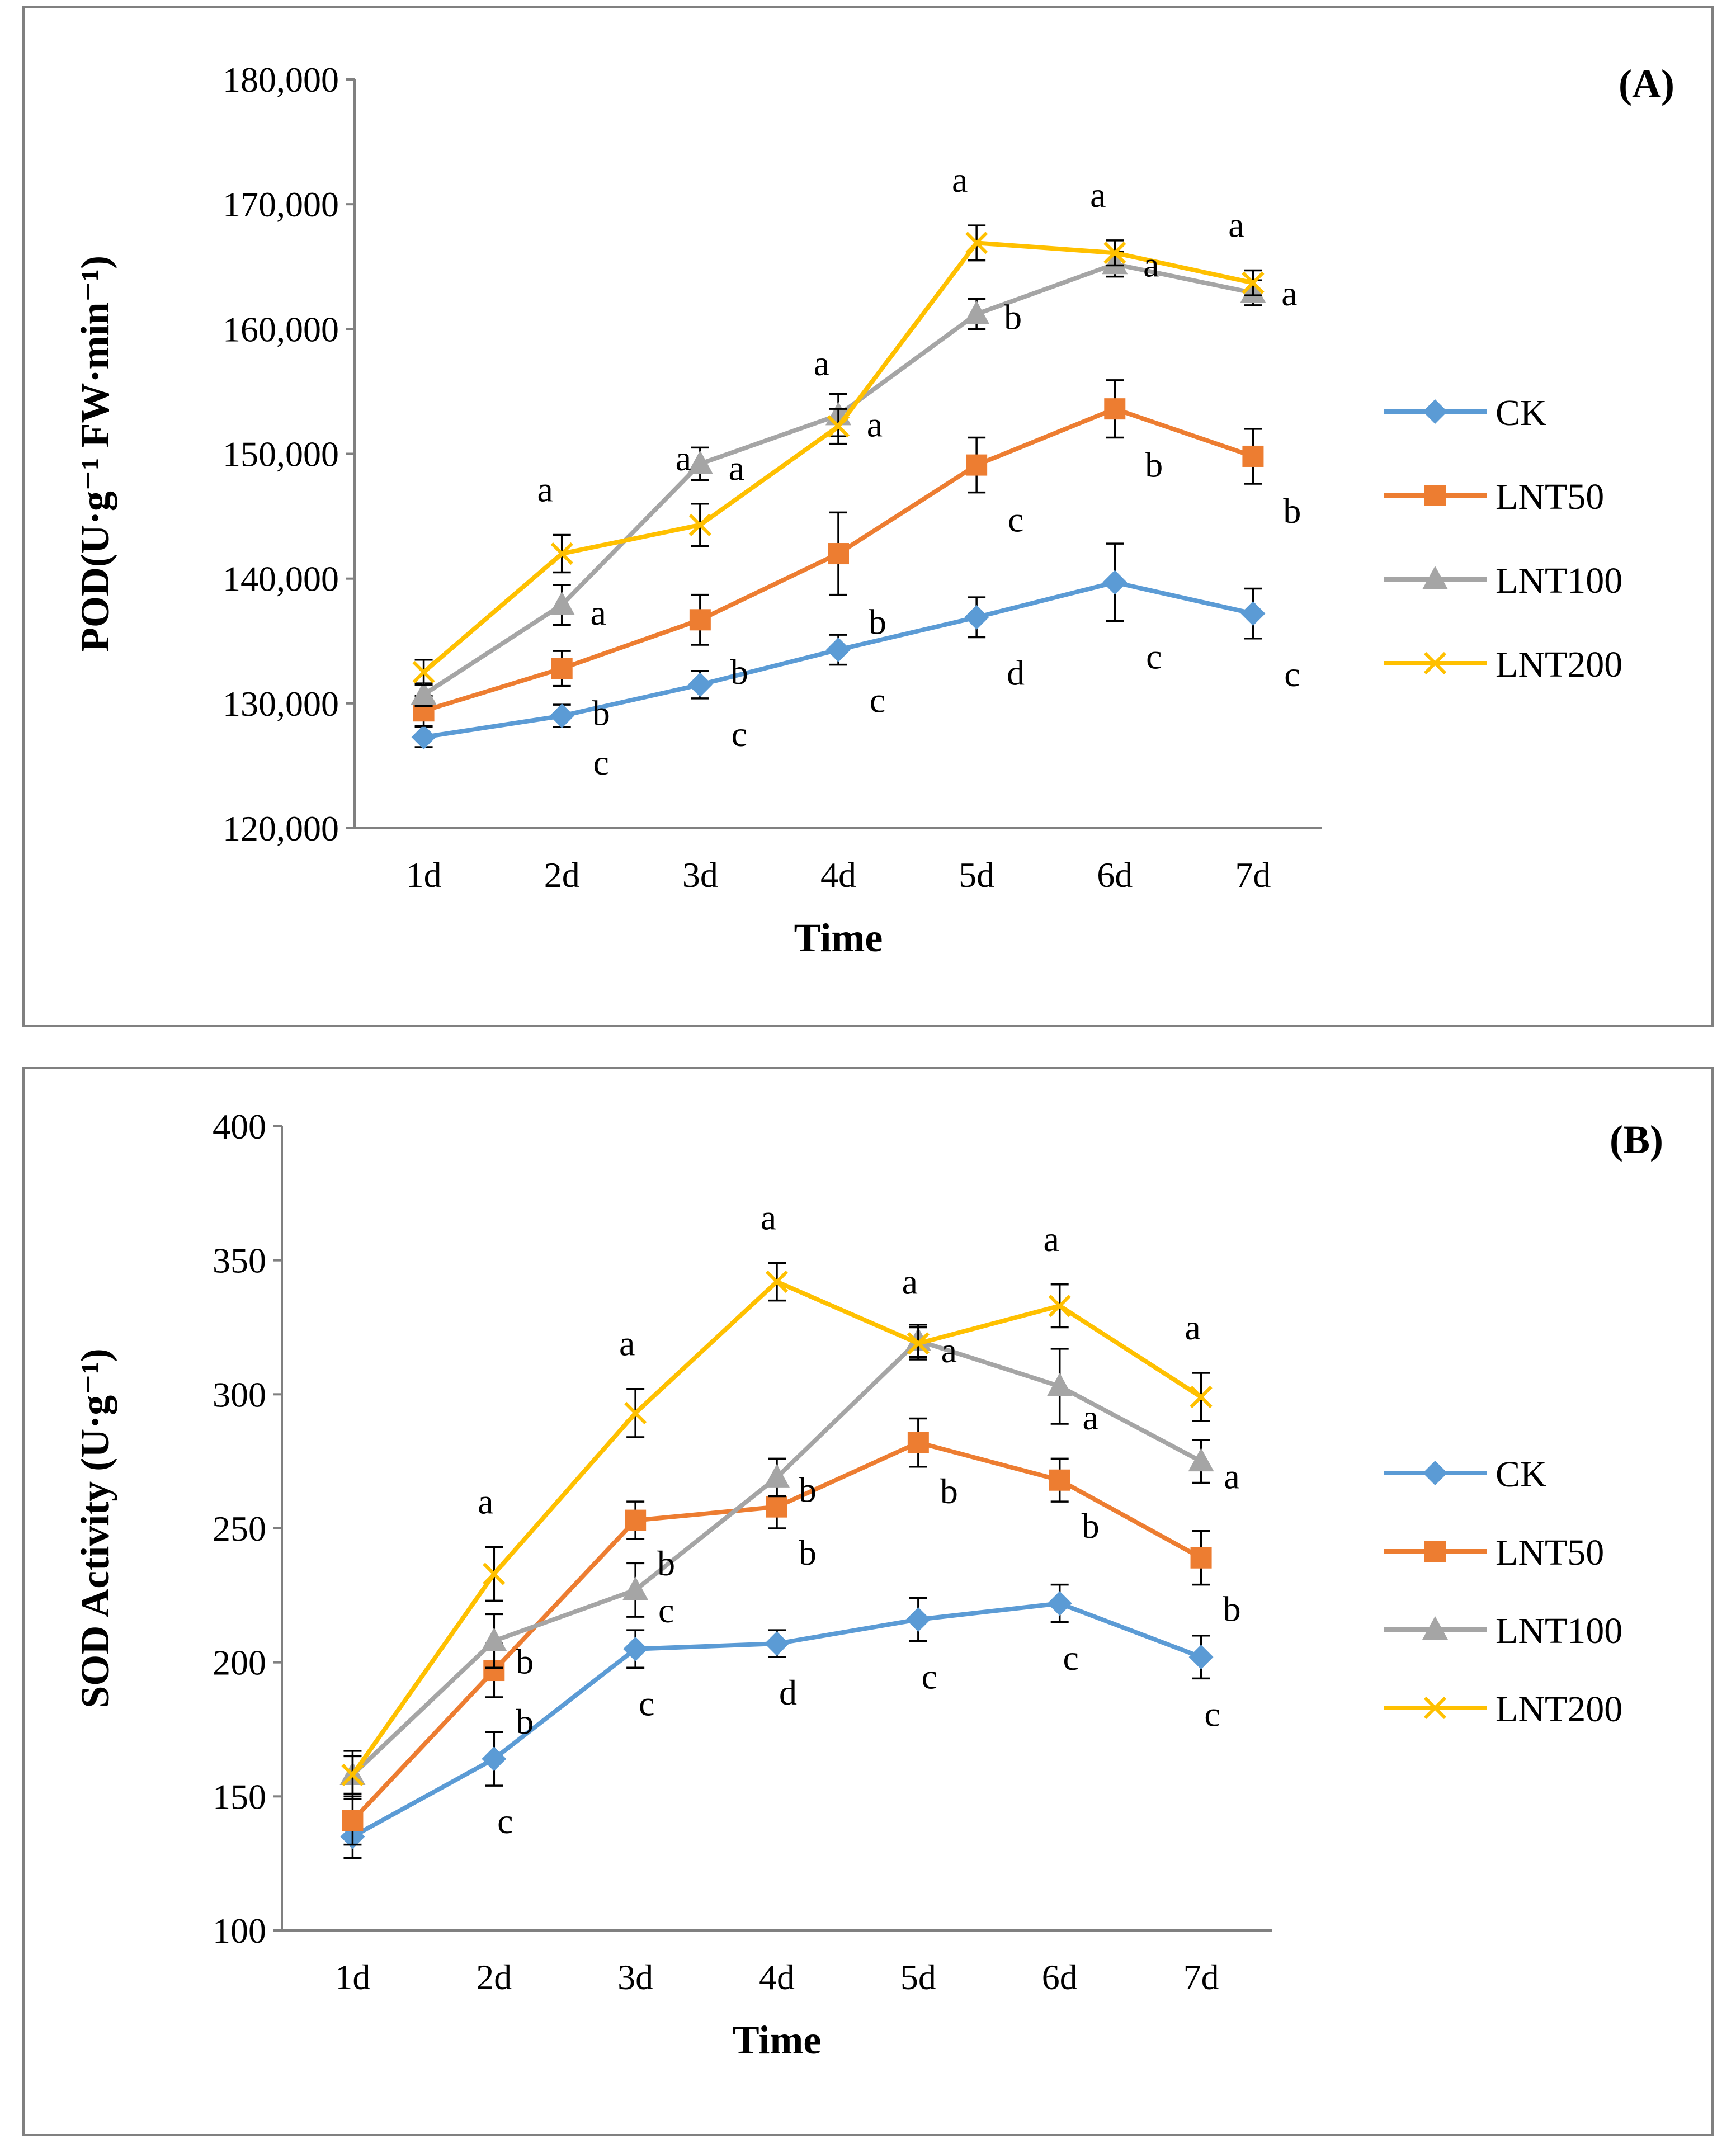 The width and height of the screenshot is (1736, 2153). What do you see at coordinates (424, 875) in the screenshot?
I see `pod-x-tick-label: 1d` at bounding box center [424, 875].